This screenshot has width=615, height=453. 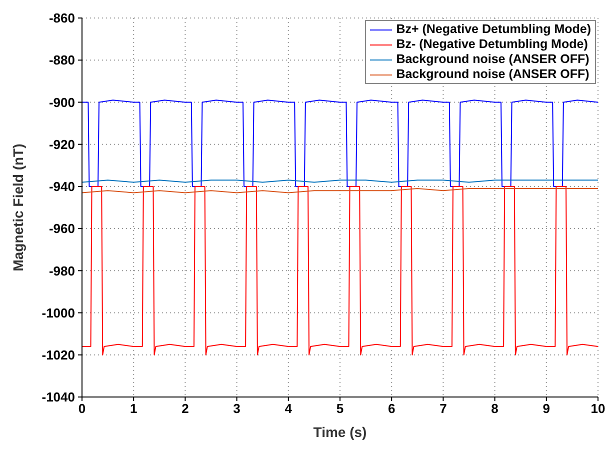 I want to click on legend-label: Bz- (Negative Detumbling Mode), so click(x=492, y=44).